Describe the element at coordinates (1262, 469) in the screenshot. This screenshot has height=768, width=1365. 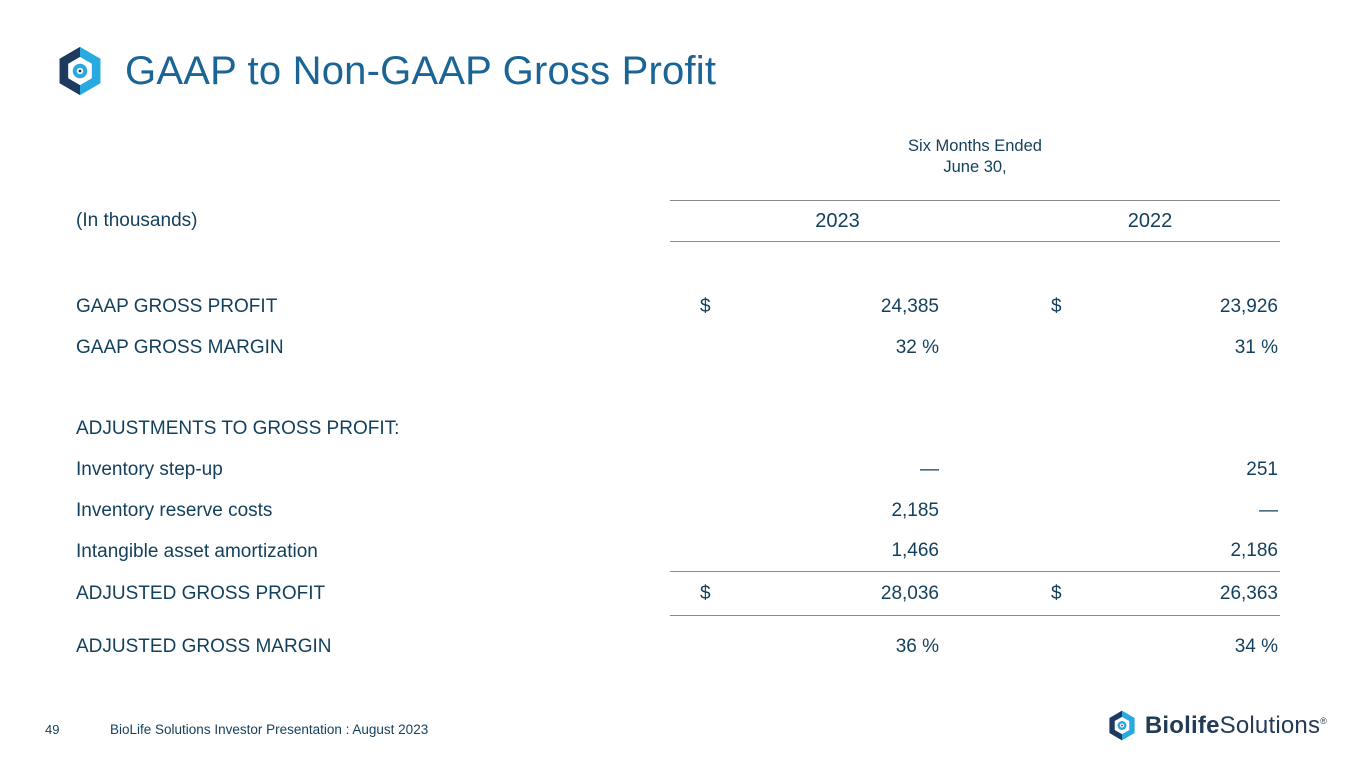
I see `value-2022: 251` at that location.